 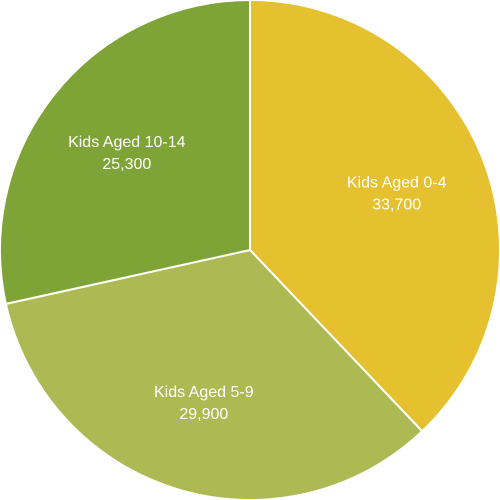 I want to click on slice-value-label: 33,700, so click(x=396, y=204).